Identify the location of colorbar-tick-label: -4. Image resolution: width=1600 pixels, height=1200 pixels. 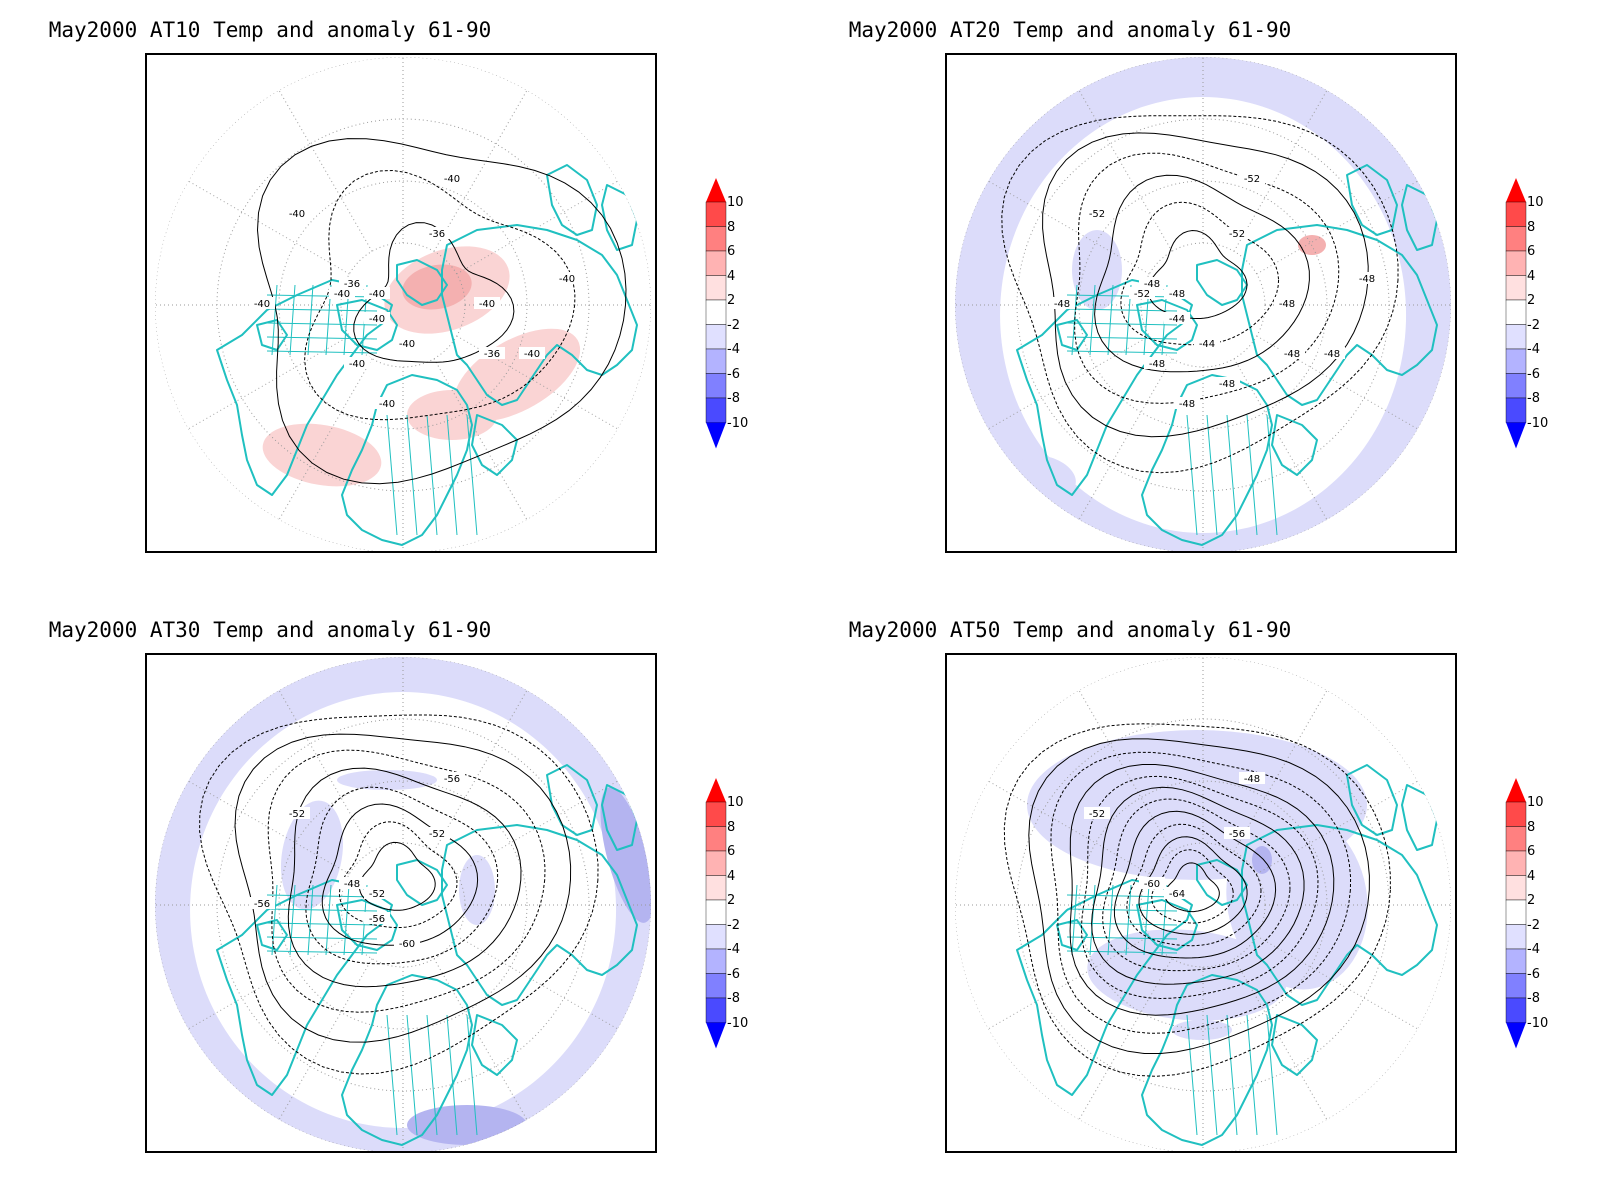
(733, 949).